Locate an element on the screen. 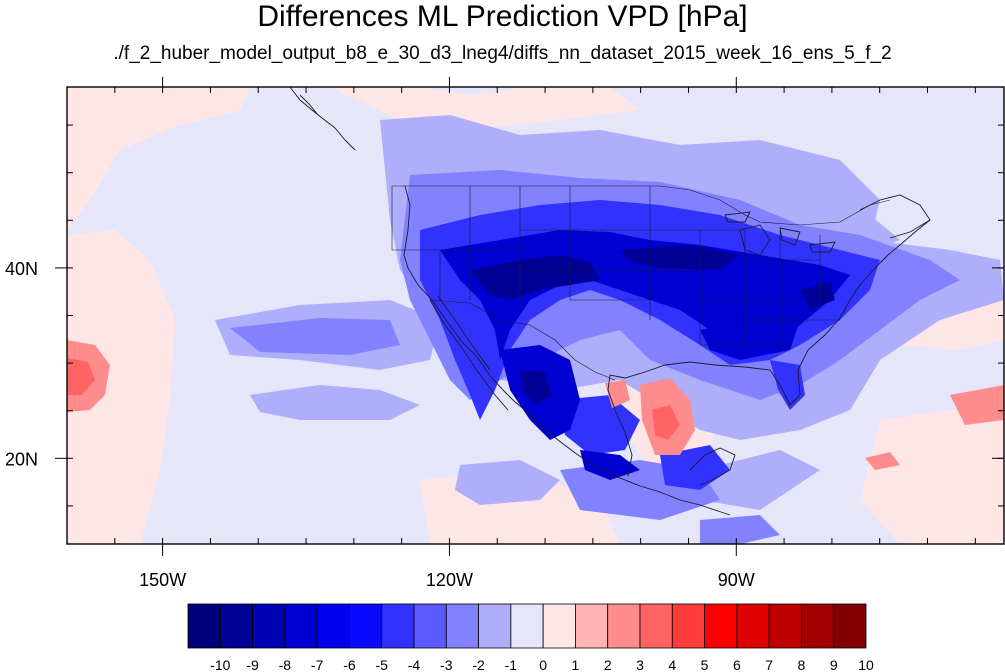 The height and width of the screenshot is (672, 1005). great-lakes is located at coordinates (780, 233).